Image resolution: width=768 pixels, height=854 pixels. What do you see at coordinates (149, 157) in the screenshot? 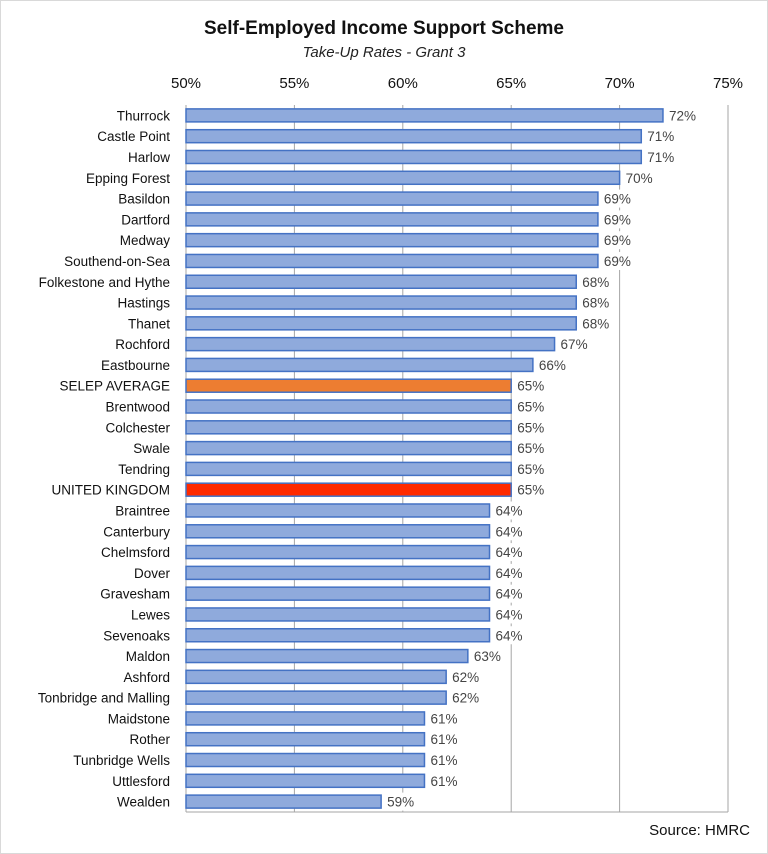
I see `category-label: Harlow` at bounding box center [149, 157].